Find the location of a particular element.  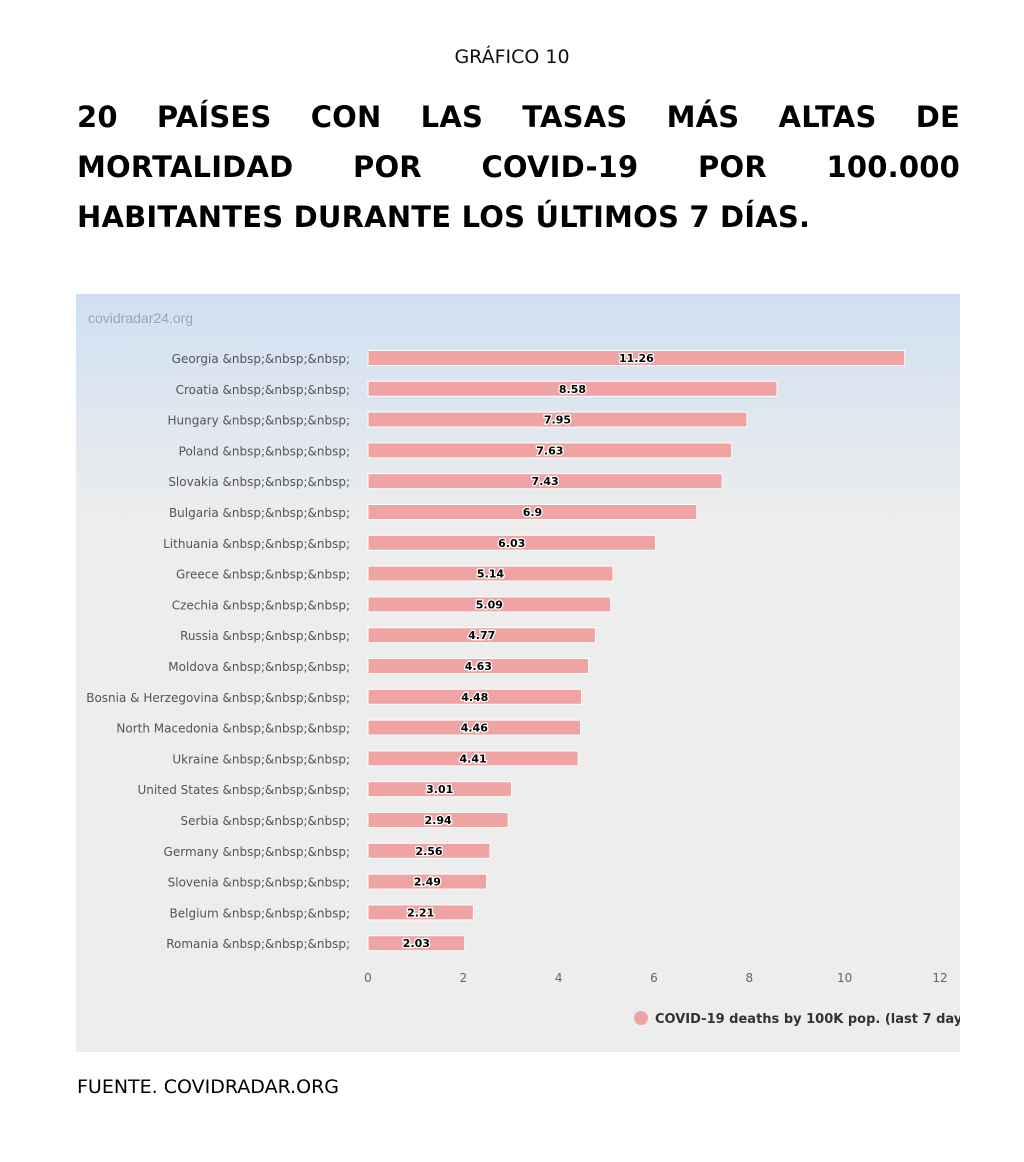

data-label: 4.77 is located at coordinates (481, 635).